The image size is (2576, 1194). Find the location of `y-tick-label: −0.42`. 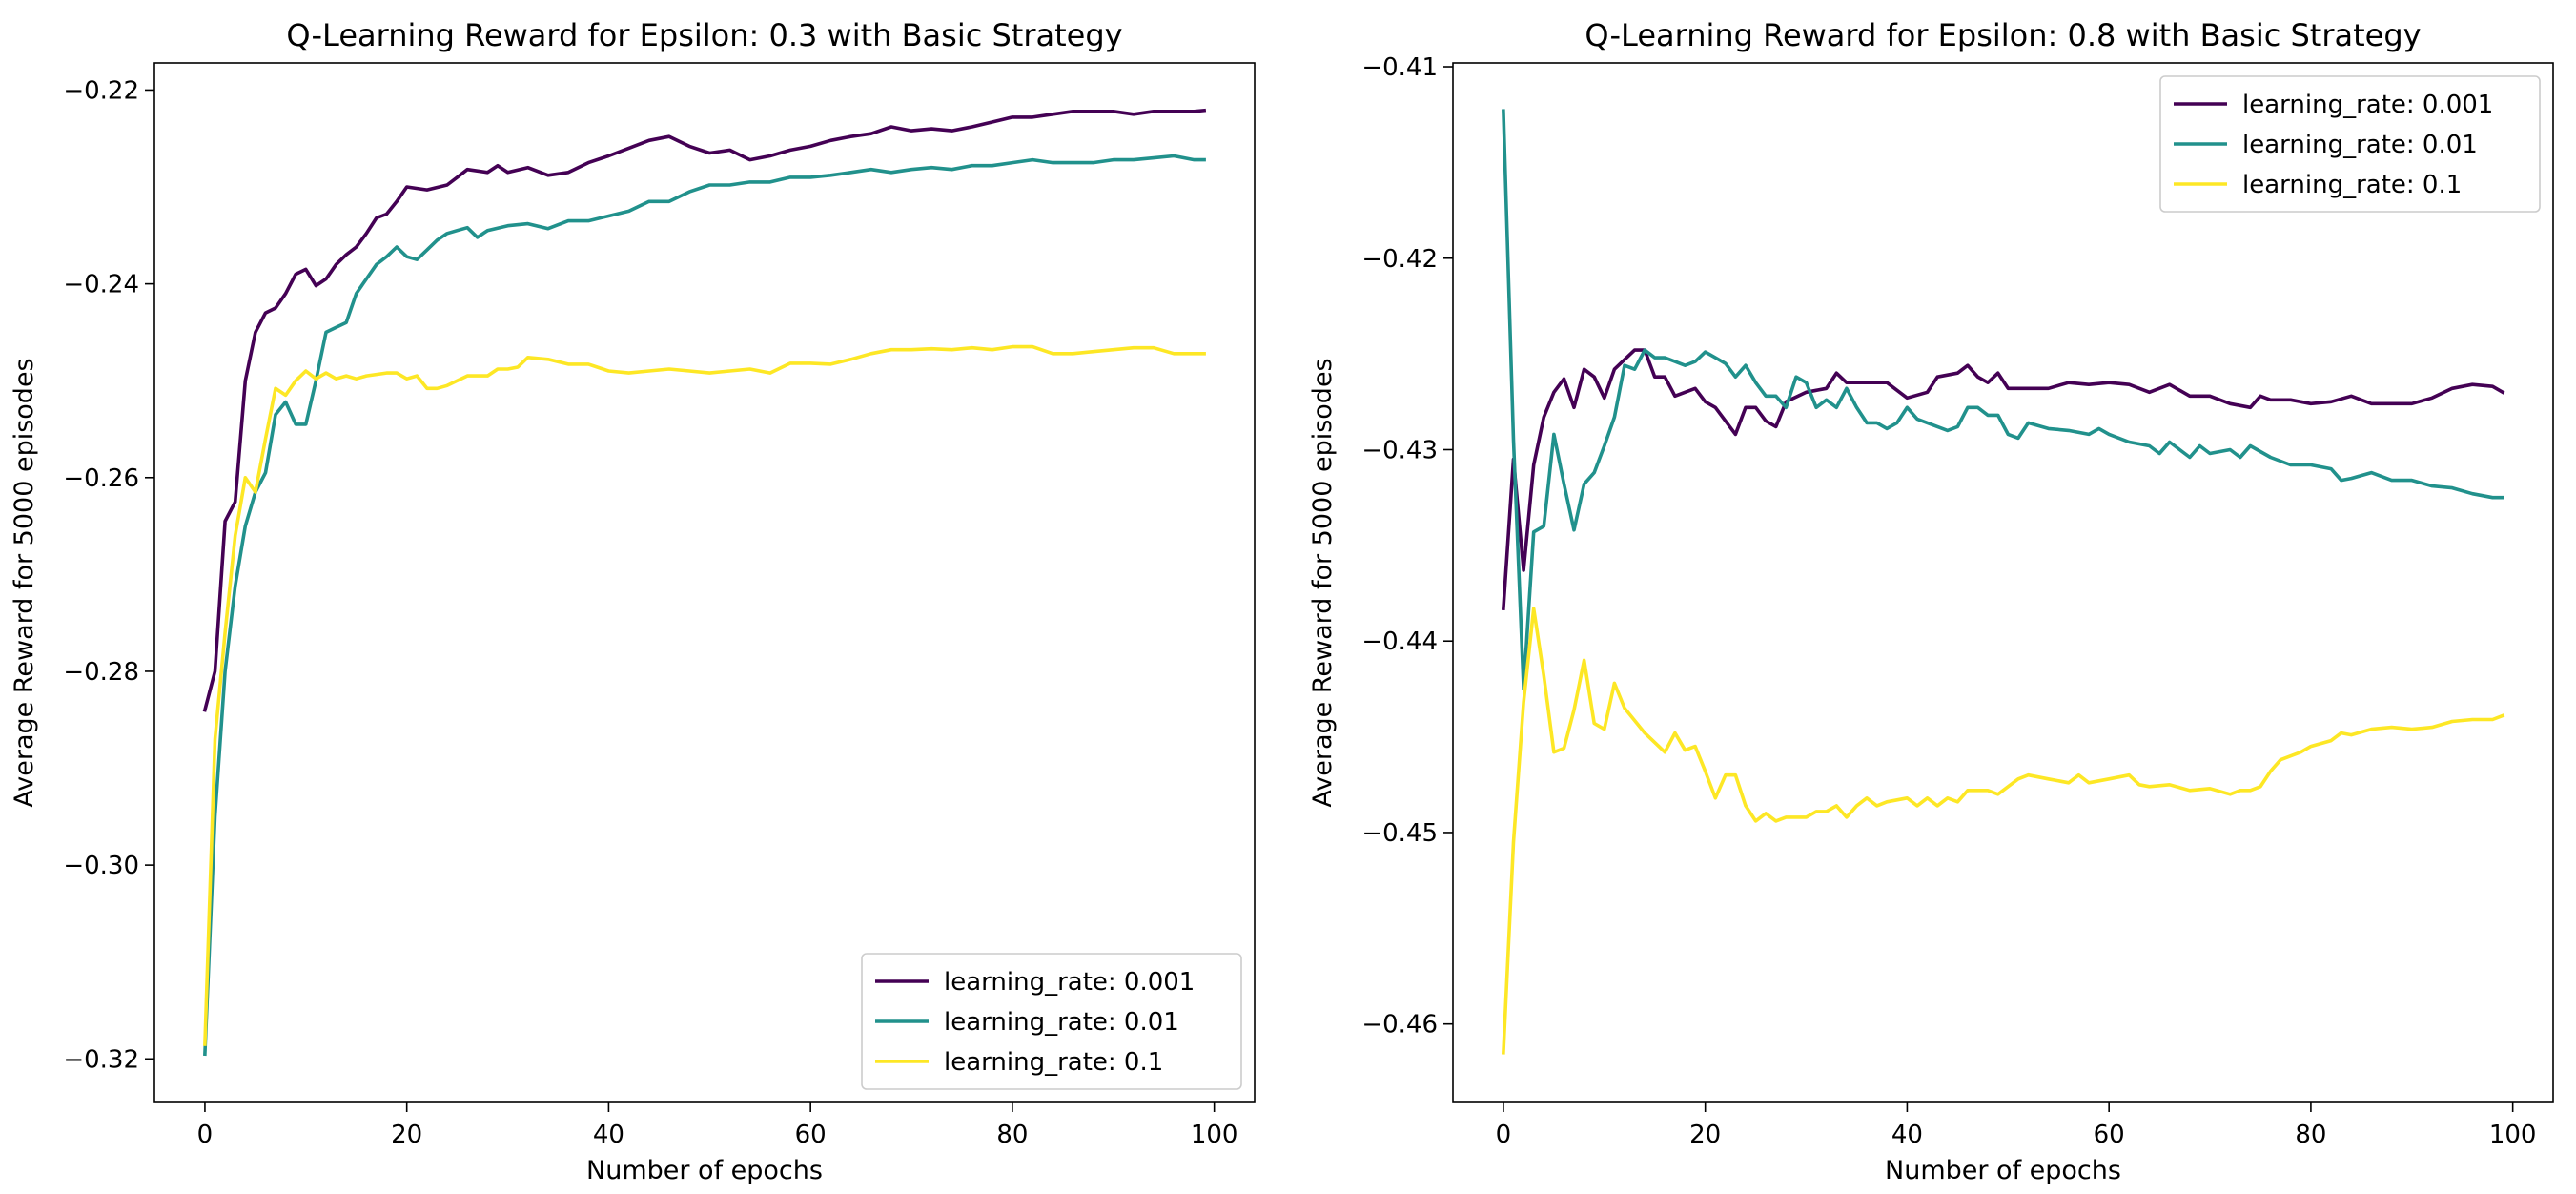

y-tick-label: −0.42 is located at coordinates (1399, 259).